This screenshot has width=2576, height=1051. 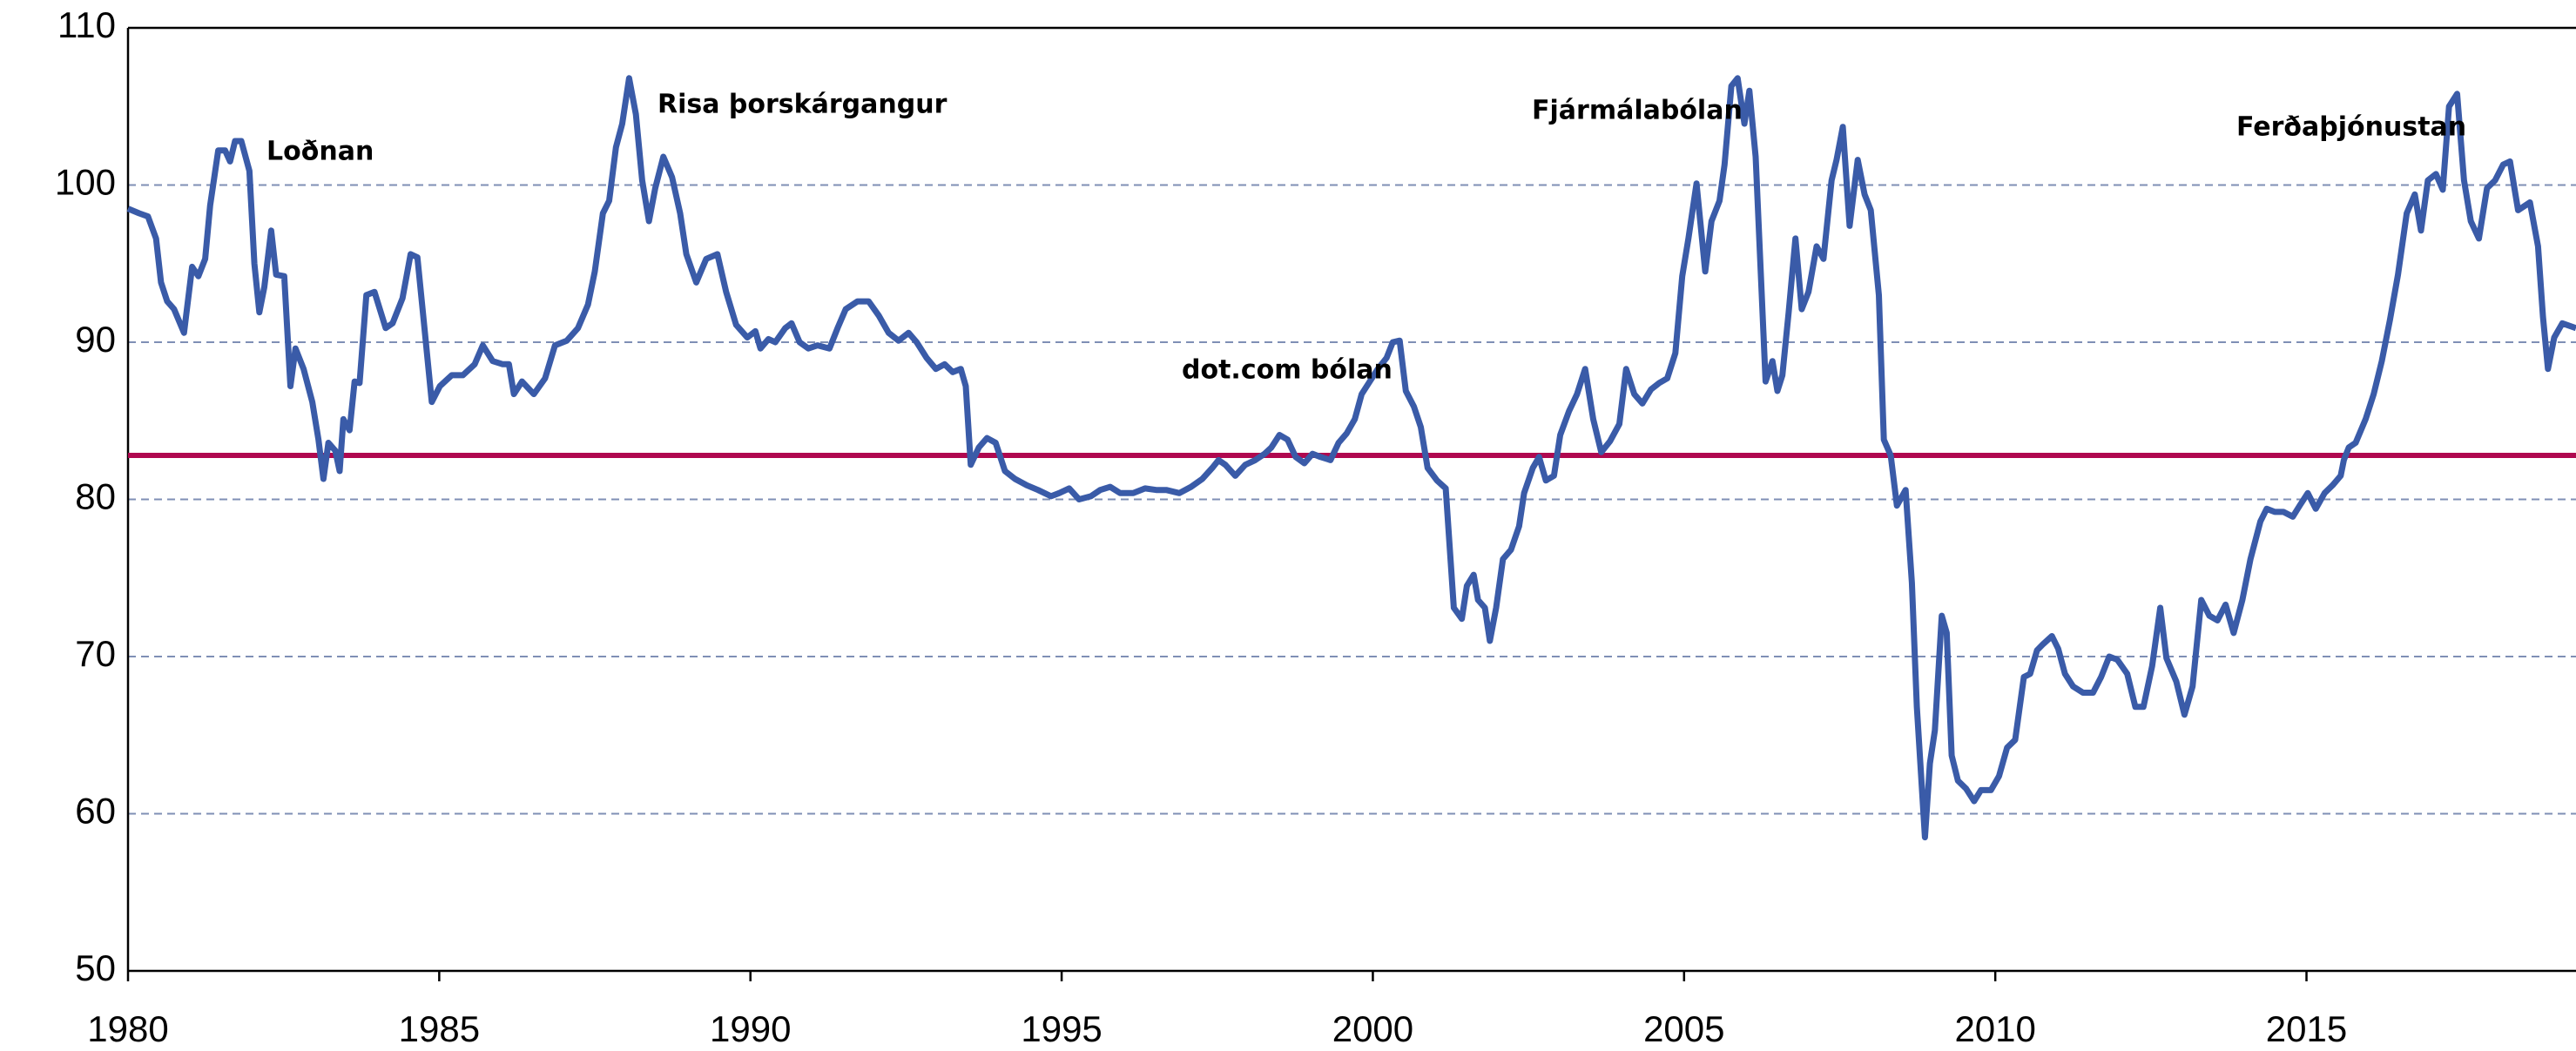 I want to click on annotation: Risa þorskárgangur, so click(x=802, y=105).